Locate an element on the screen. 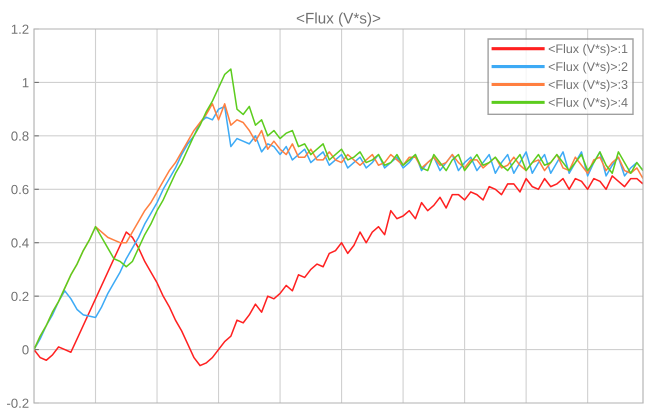 This screenshot has width=646, height=412. legend-label: <Flux (V*s)>:1 is located at coordinates (588, 50).